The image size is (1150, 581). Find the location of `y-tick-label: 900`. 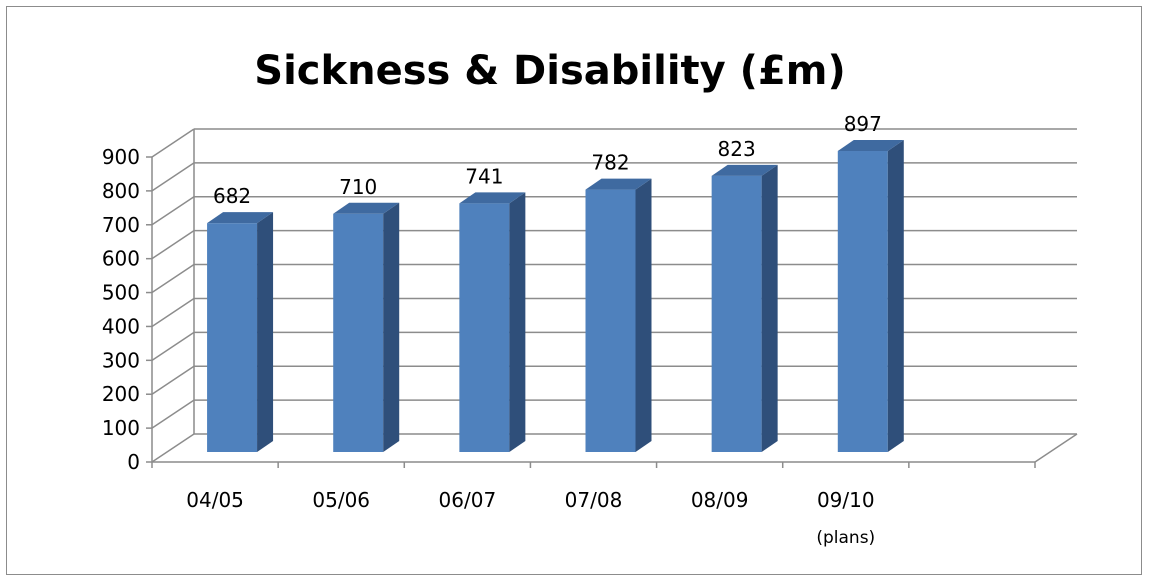

y-tick-label: 900 is located at coordinates (121, 157).